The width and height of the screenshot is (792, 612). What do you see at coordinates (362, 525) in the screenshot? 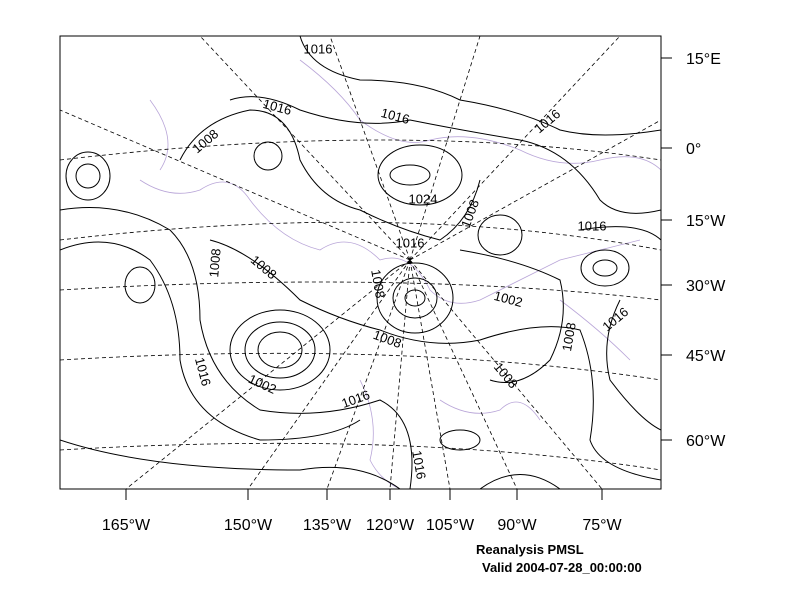
I see `lon-labels: 165°W 150°W 135°W 120°W 105°W 90°W 75°W` at bounding box center [362, 525].